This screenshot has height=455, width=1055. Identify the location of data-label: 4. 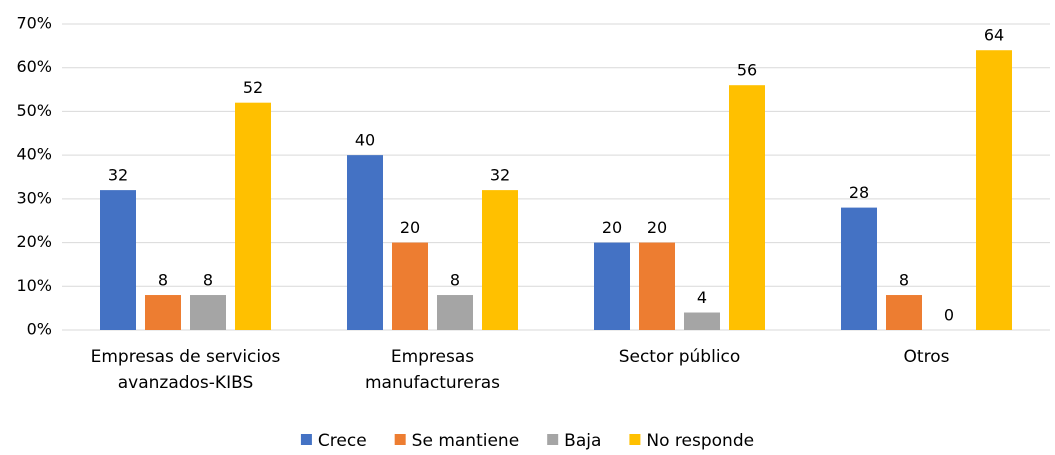
(702, 297).